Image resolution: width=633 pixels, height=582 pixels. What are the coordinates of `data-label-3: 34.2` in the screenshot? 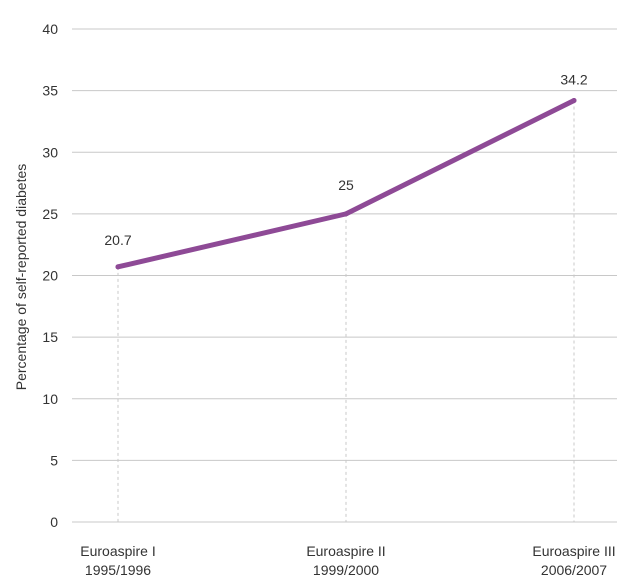 It's located at (573, 79).